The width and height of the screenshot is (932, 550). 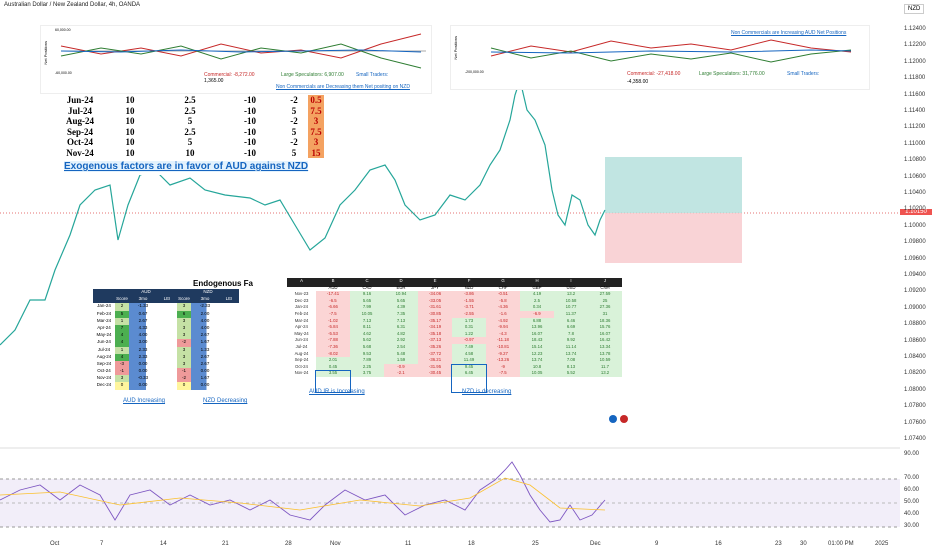 What do you see at coordinates (503, 294) in the screenshot?
I see `cell: -0.51` at bounding box center [503, 294].